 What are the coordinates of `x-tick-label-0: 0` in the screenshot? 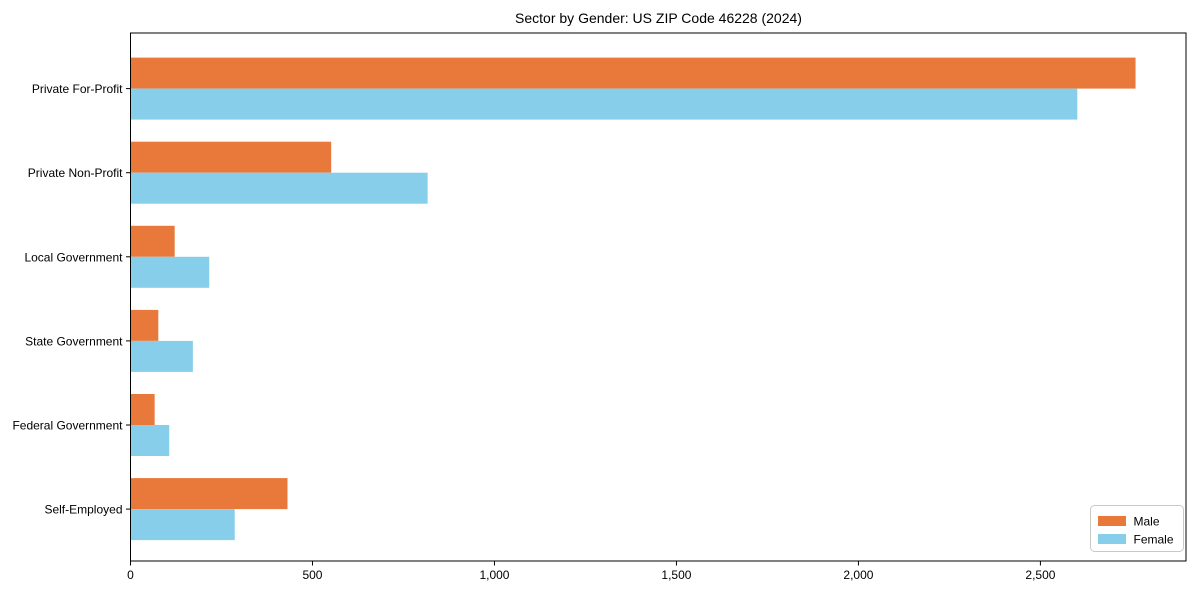 It's located at (130, 575).